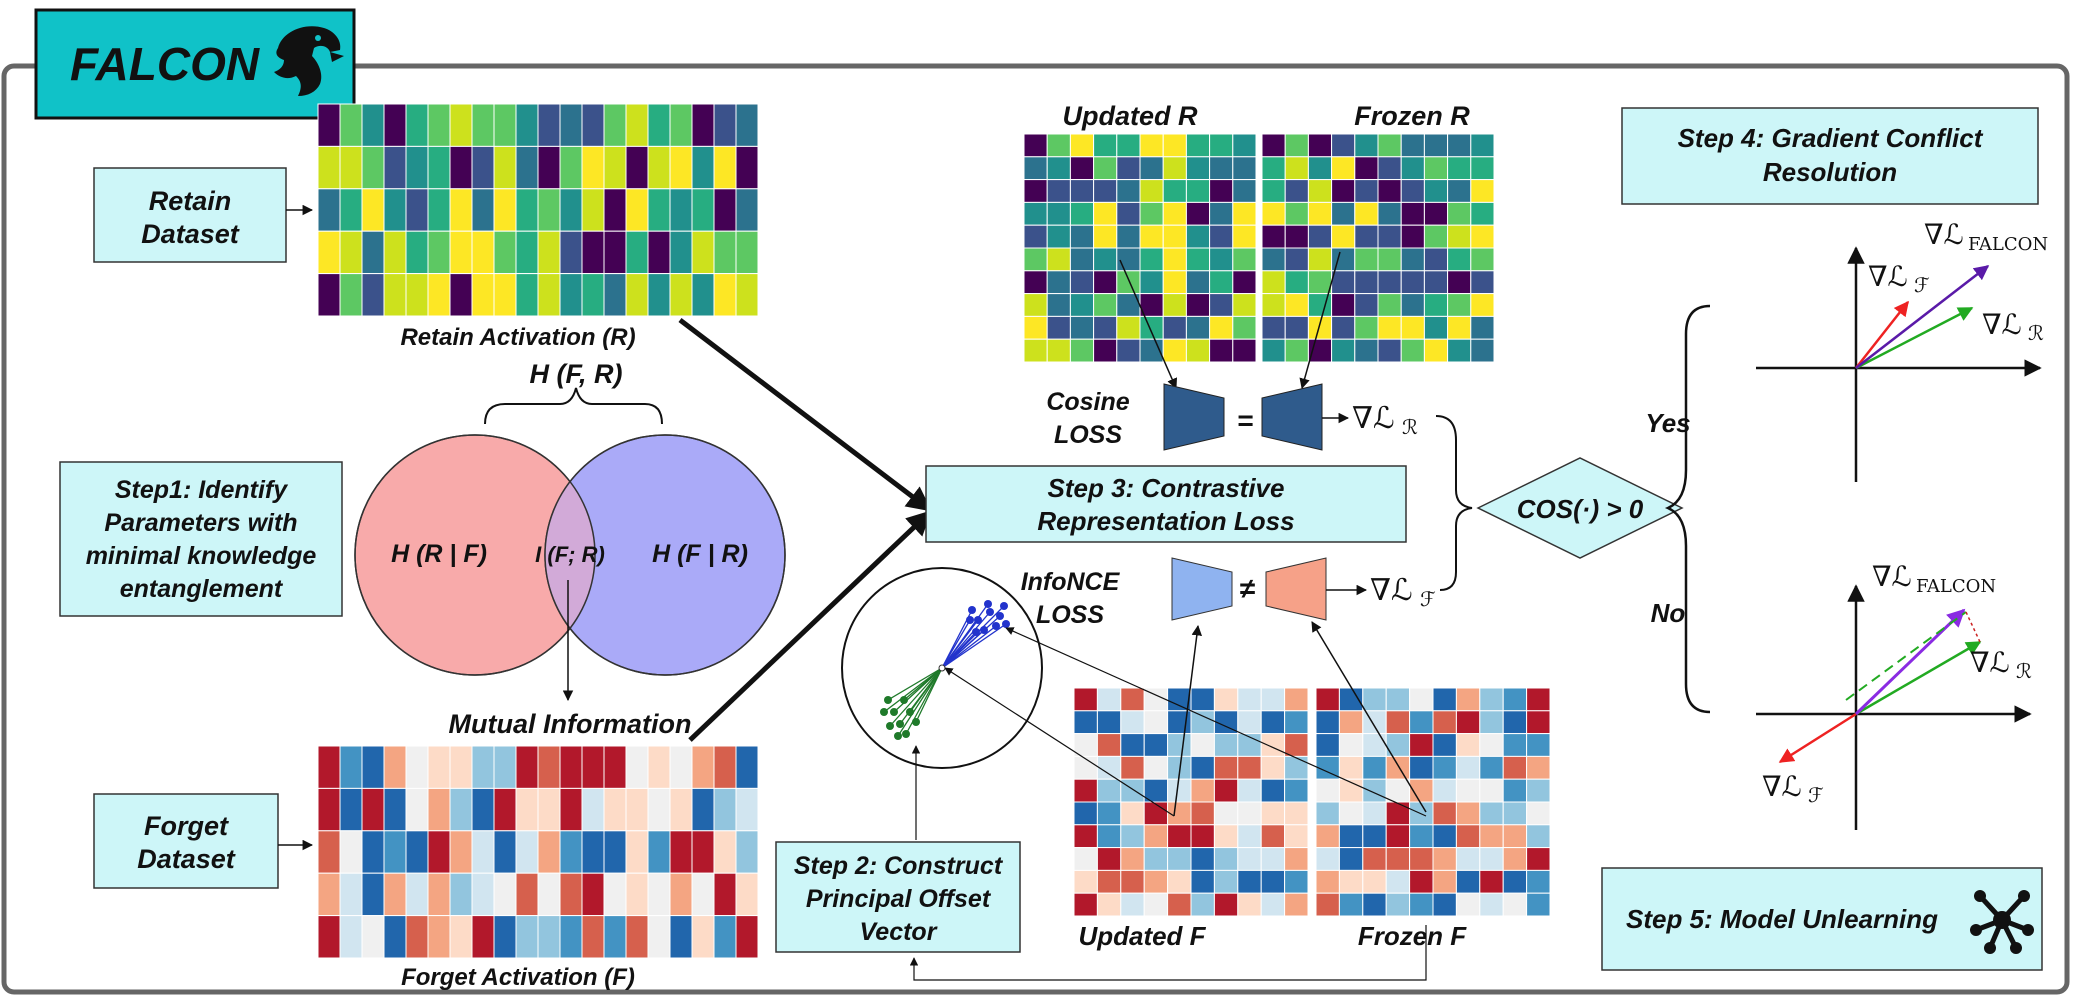 The width and height of the screenshot is (2082, 997). What do you see at coordinates (888, 700) in the screenshot?
I see `forget-cluster-point` at bounding box center [888, 700].